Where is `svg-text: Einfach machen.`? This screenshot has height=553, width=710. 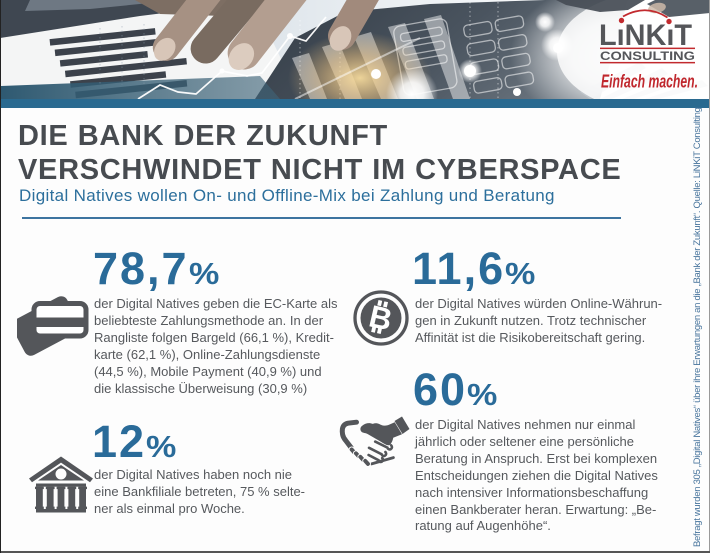
svg-text: Einfach machen. is located at coordinates (649, 82).